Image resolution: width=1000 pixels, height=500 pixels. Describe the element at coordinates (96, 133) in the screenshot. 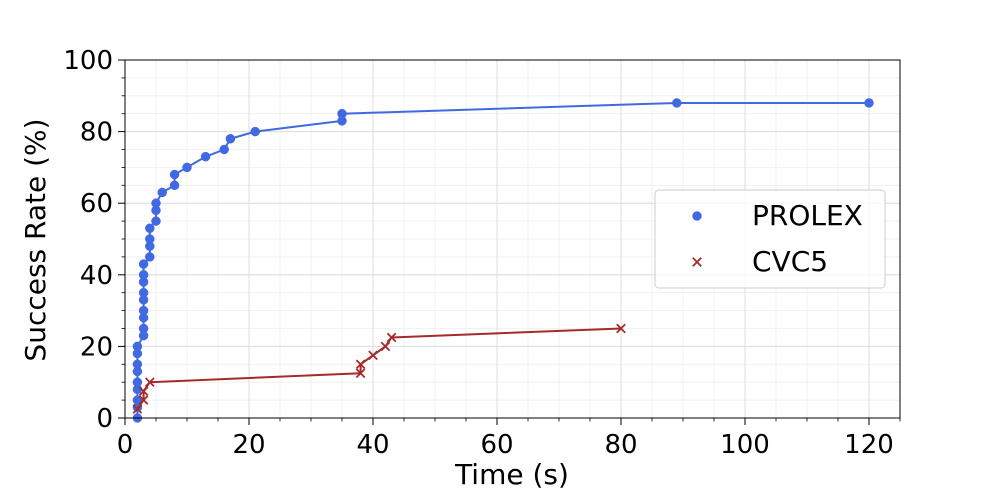

I see `y-tick-label: 80` at that location.